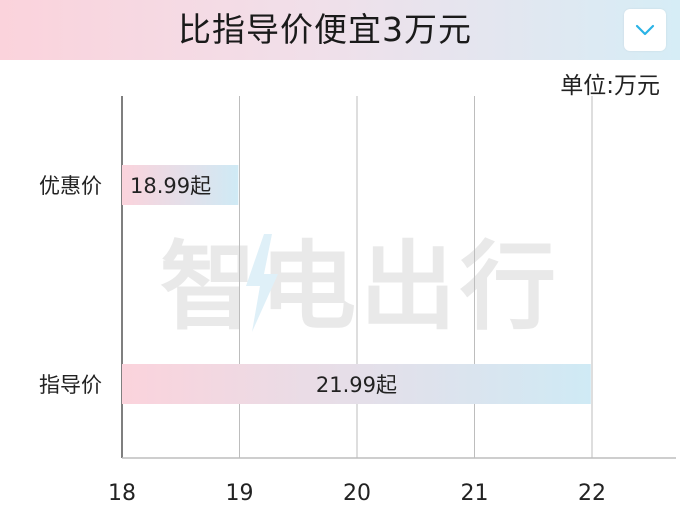 The image size is (680, 510). What do you see at coordinates (170, 186) in the screenshot?
I see `data-label: 18.99起` at bounding box center [170, 186].